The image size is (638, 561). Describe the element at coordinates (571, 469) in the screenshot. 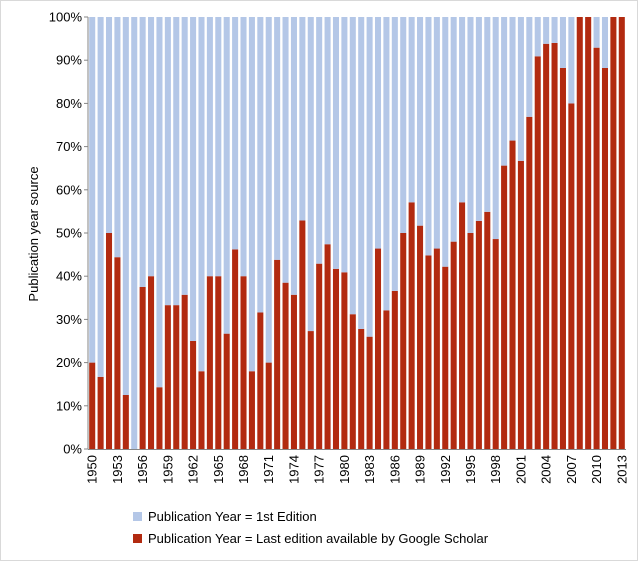

I see `x-tick-label: 2007` at that location.